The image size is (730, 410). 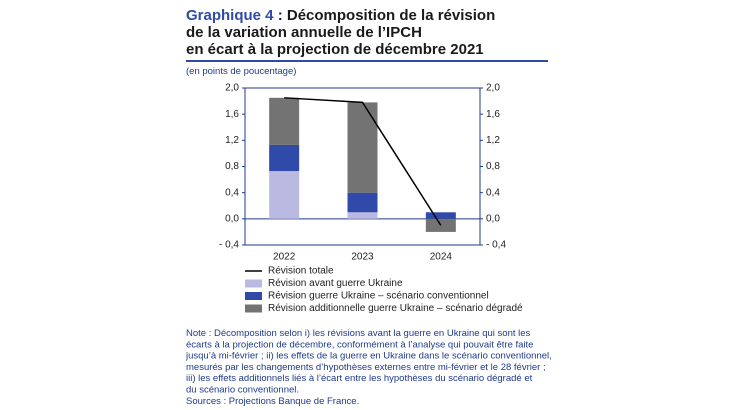 I want to click on y2-tick-label: 2,0, so click(x=493, y=88).